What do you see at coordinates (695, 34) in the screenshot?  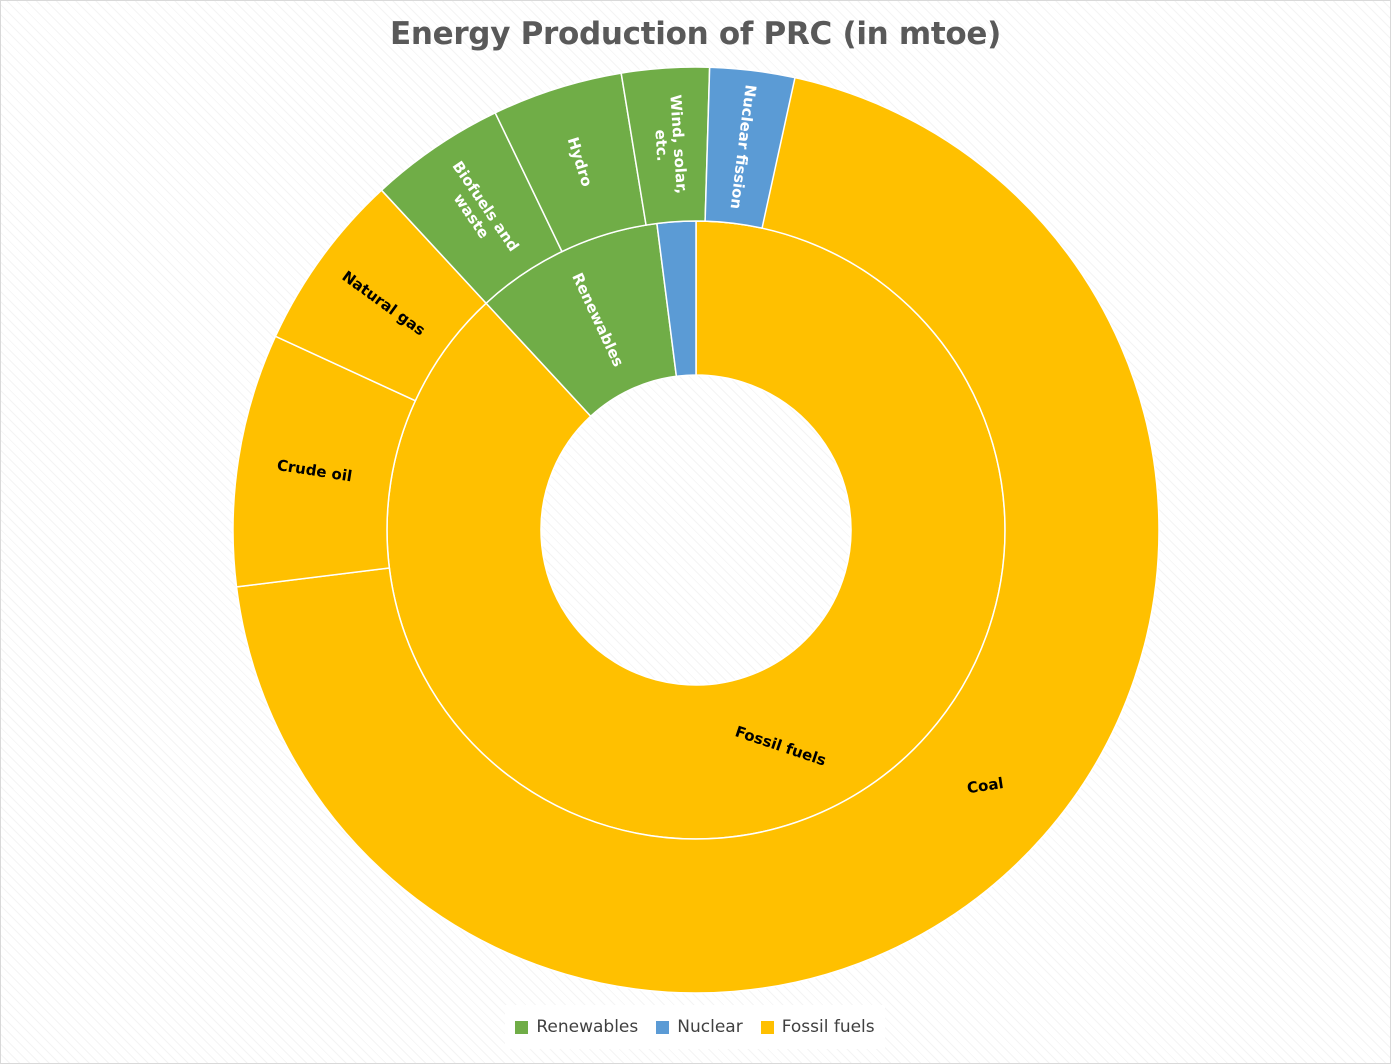 I see `chart-title: Energy Production of PRC (in mtoe)` at bounding box center [695, 34].